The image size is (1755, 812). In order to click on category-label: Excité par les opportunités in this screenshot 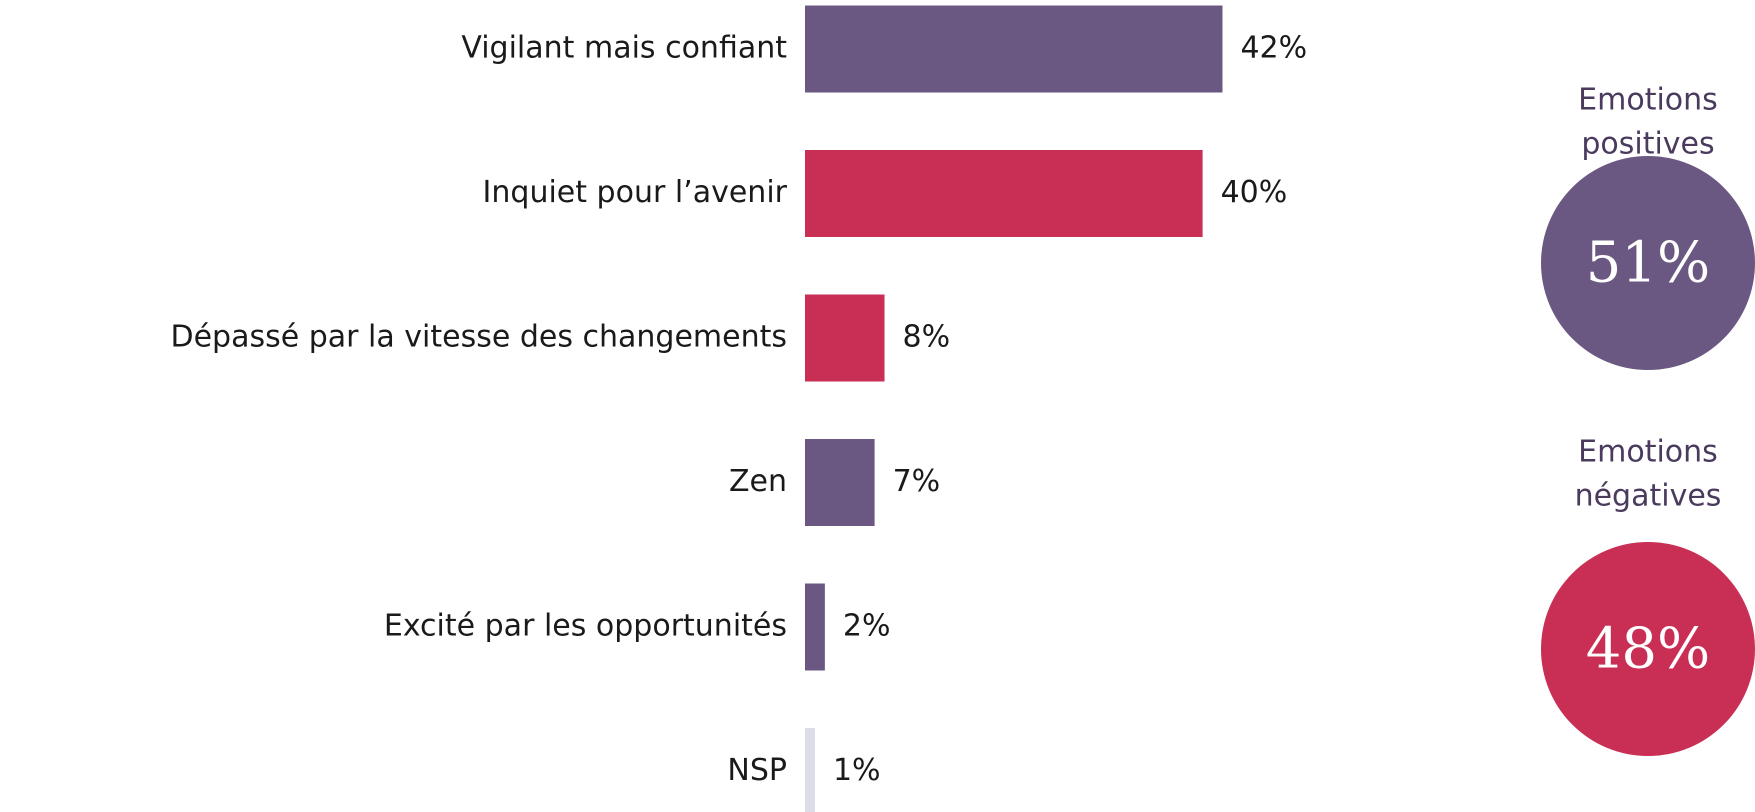, I will do `click(585, 626)`.